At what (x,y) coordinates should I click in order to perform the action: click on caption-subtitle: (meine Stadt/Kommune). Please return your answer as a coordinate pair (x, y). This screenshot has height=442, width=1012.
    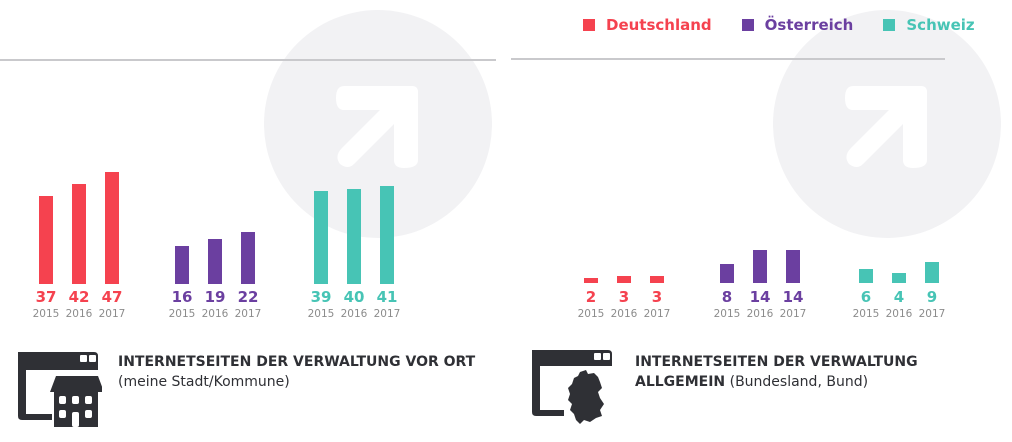
    Looking at the image, I should click on (204, 382).